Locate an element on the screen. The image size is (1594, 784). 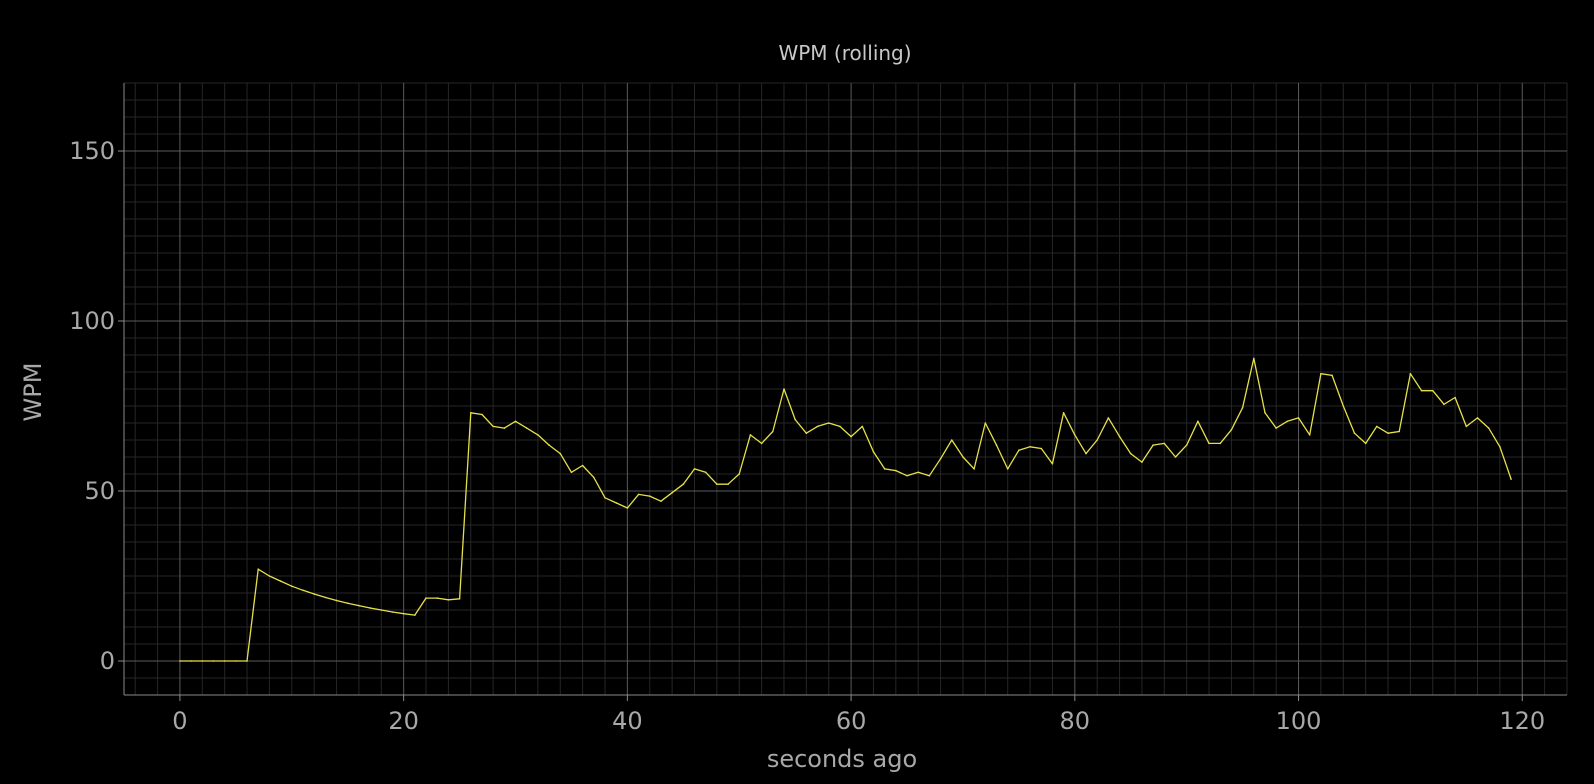
x-tick-label: 0 is located at coordinates (179, 721).